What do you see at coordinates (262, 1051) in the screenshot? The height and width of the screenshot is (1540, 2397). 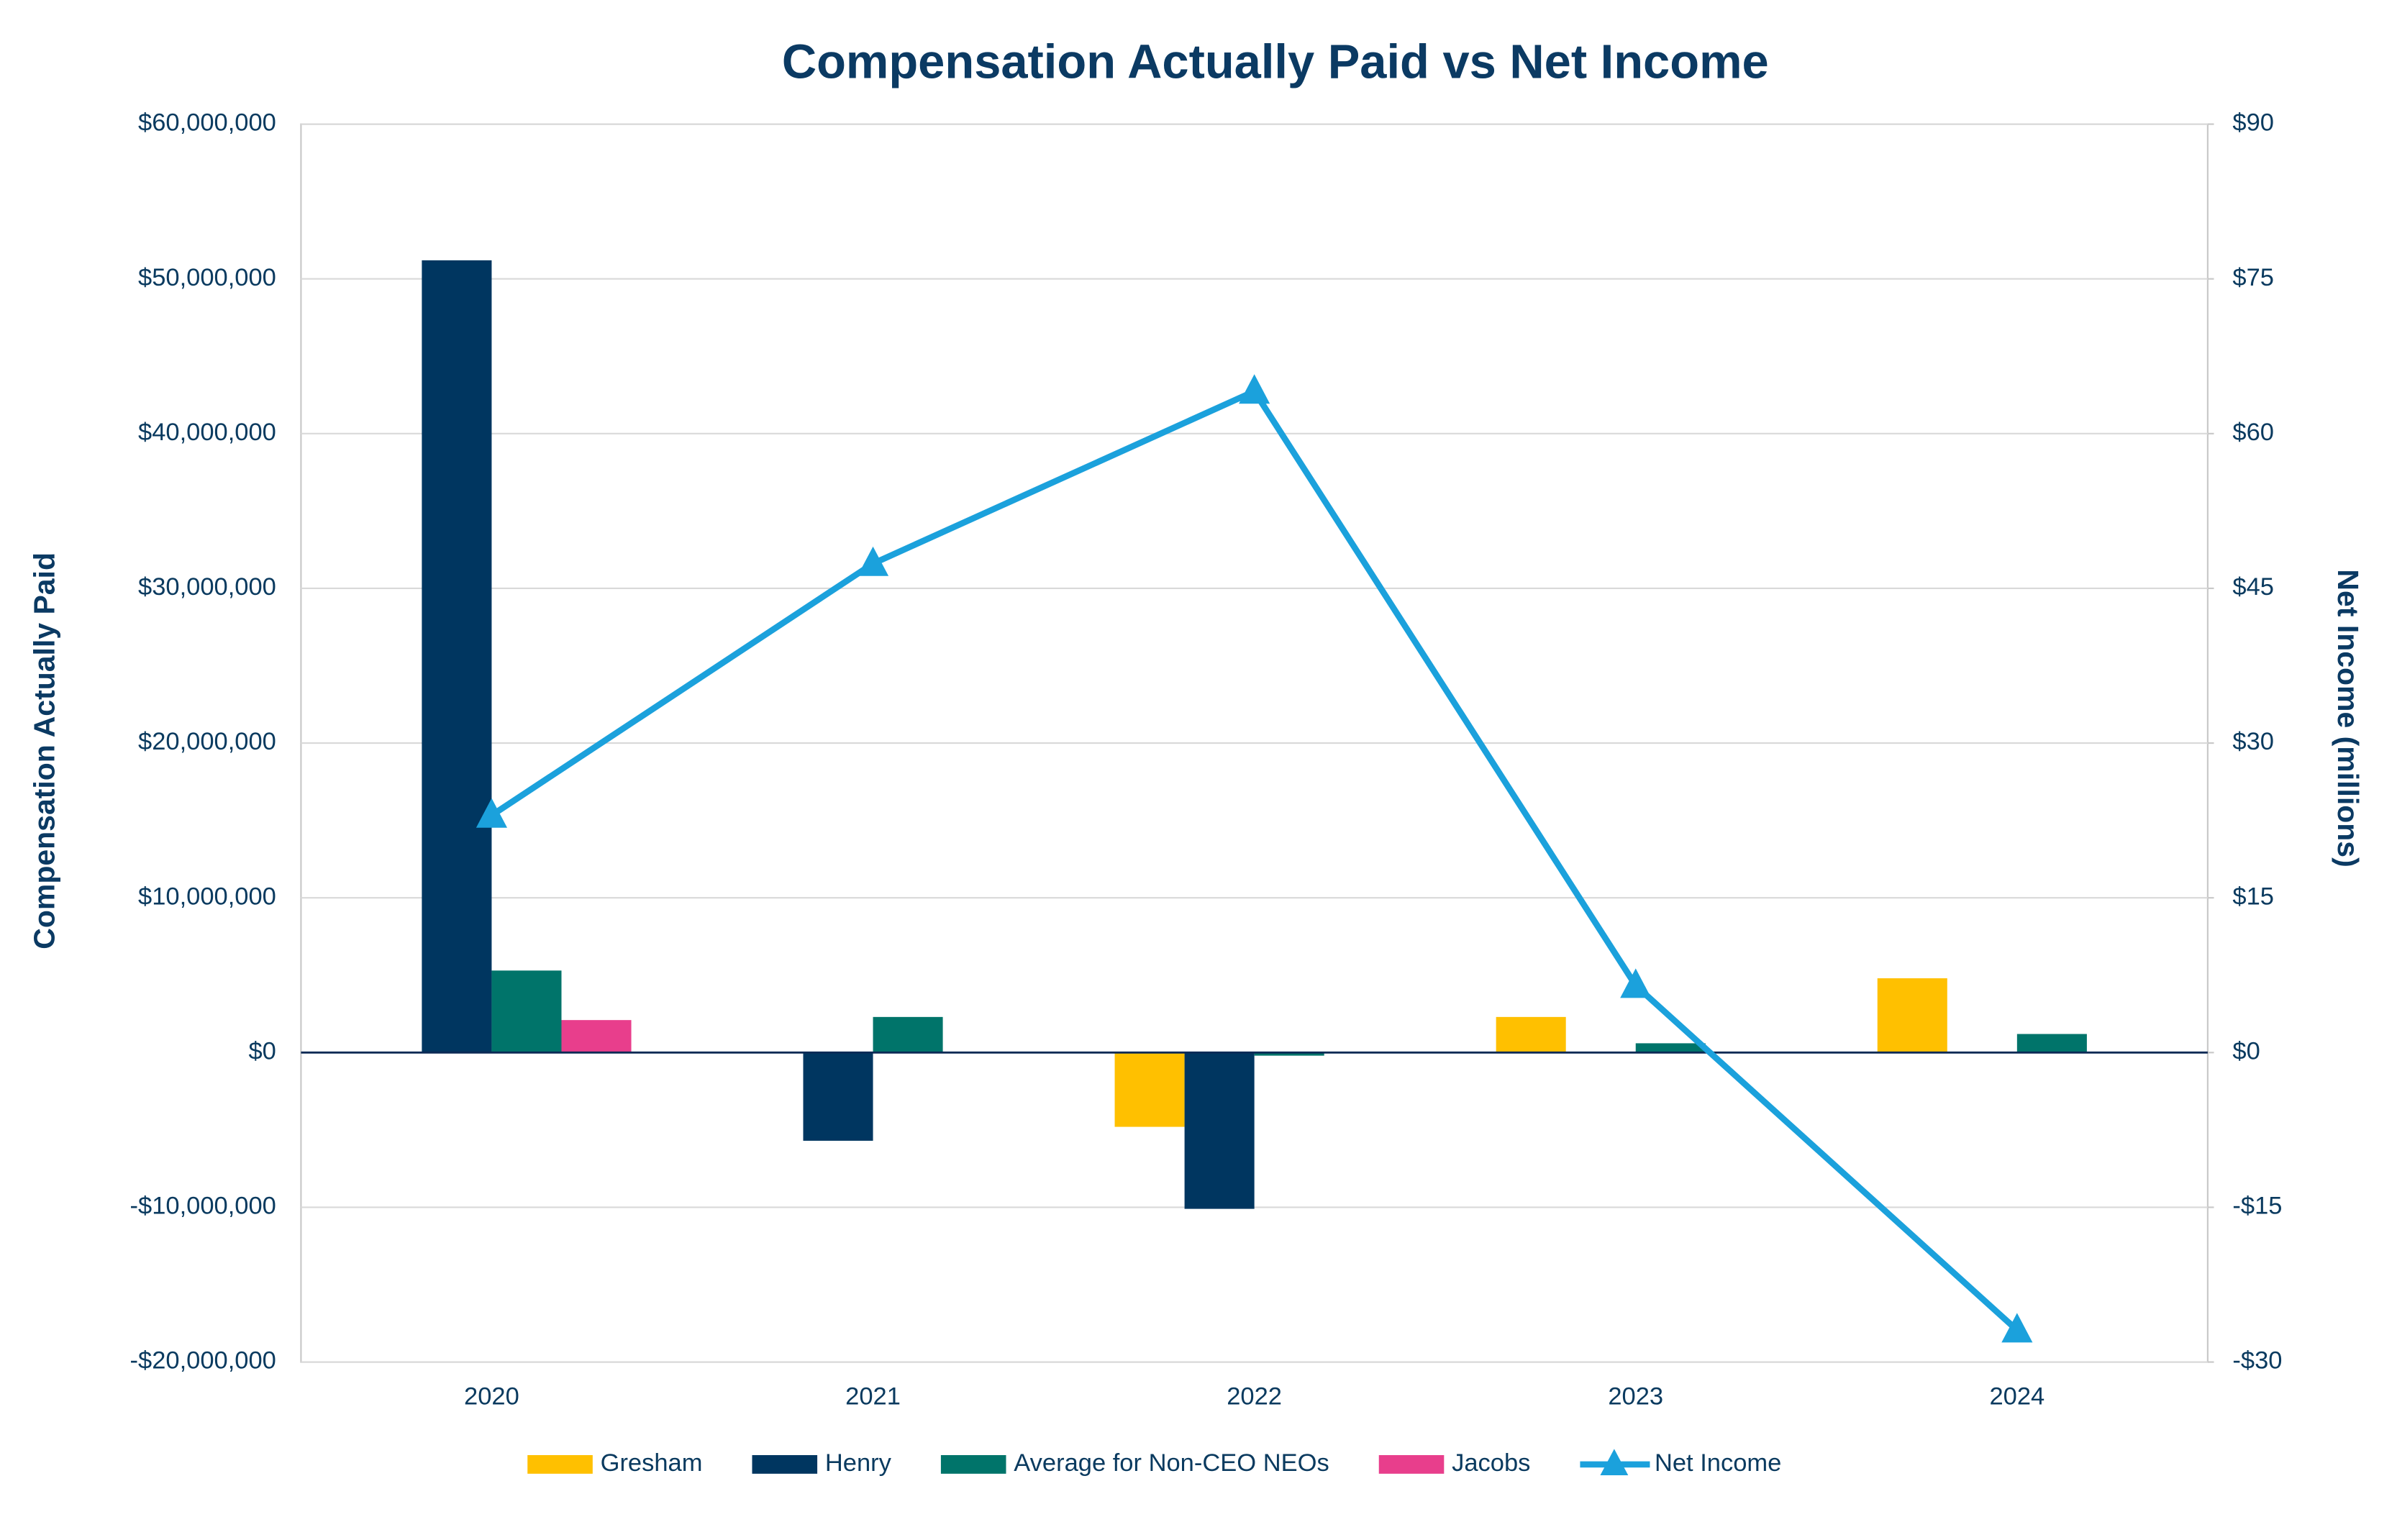 I see `y-tick-label: $0` at bounding box center [262, 1051].